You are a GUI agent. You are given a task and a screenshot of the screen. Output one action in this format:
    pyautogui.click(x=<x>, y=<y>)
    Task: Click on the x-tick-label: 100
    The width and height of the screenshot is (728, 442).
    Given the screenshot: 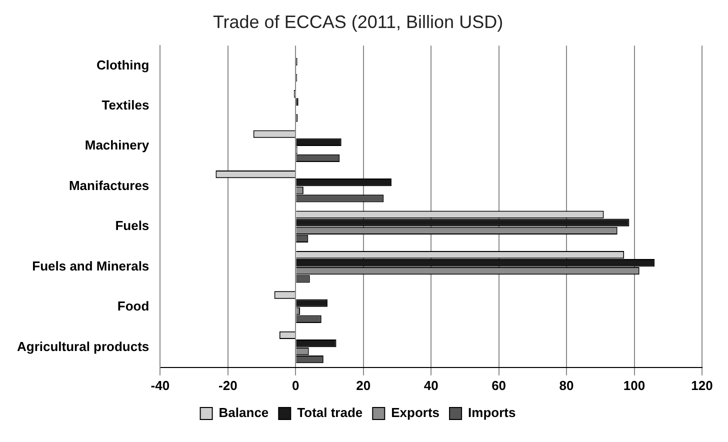 What is the action you would take?
    pyautogui.click(x=634, y=385)
    